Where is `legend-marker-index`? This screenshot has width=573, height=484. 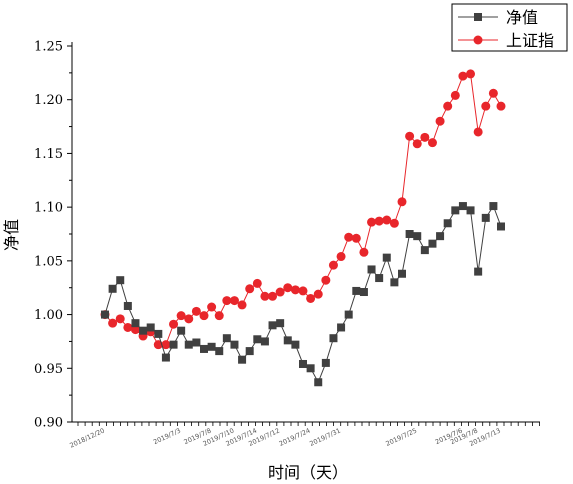
legend-marker-index is located at coordinates (478, 40).